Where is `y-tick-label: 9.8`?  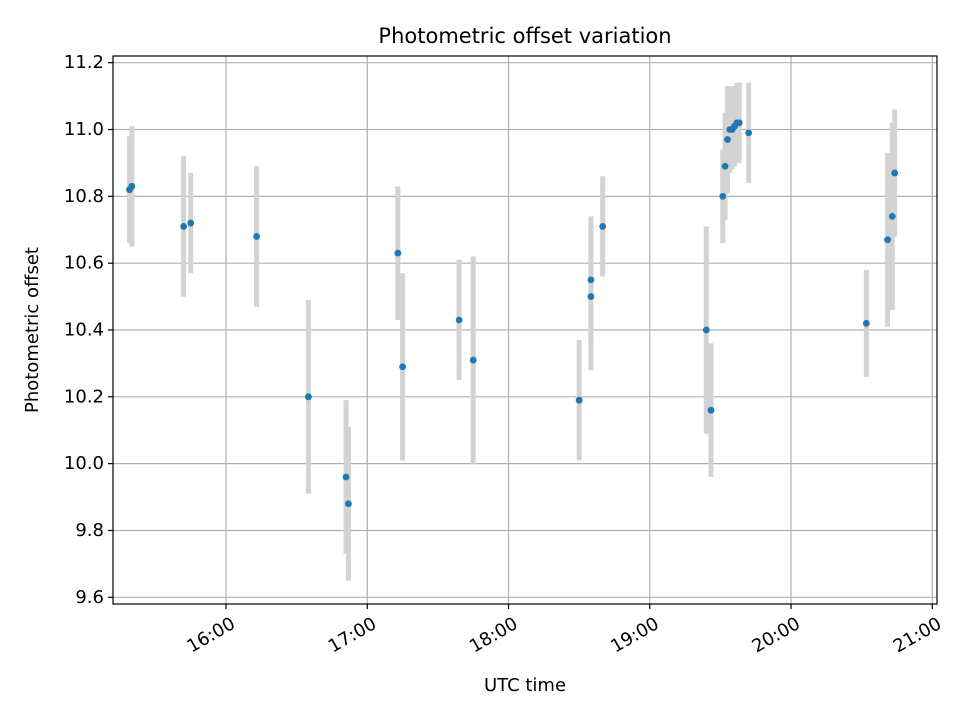
y-tick-label: 9.8 is located at coordinates (89, 530).